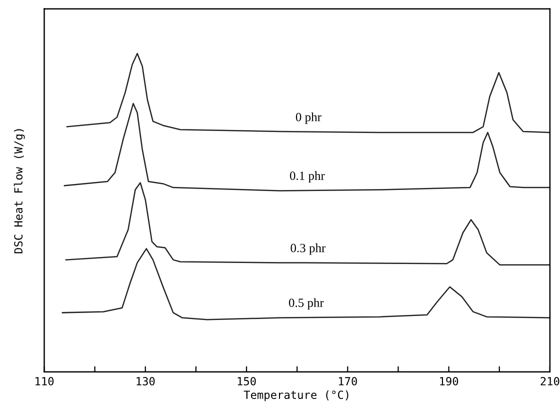 The height and width of the screenshot is (406, 560). I want to click on x-tick-label: 210, so click(550, 381).